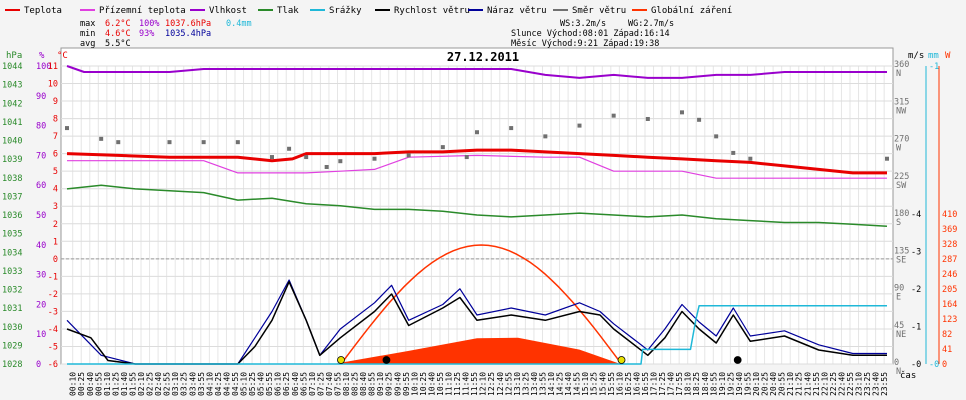 The width and height of the screenshot is (966, 400). Describe the element at coordinates (534, 384) in the screenshot. I see `tick-label-time: 13:40` at that location.